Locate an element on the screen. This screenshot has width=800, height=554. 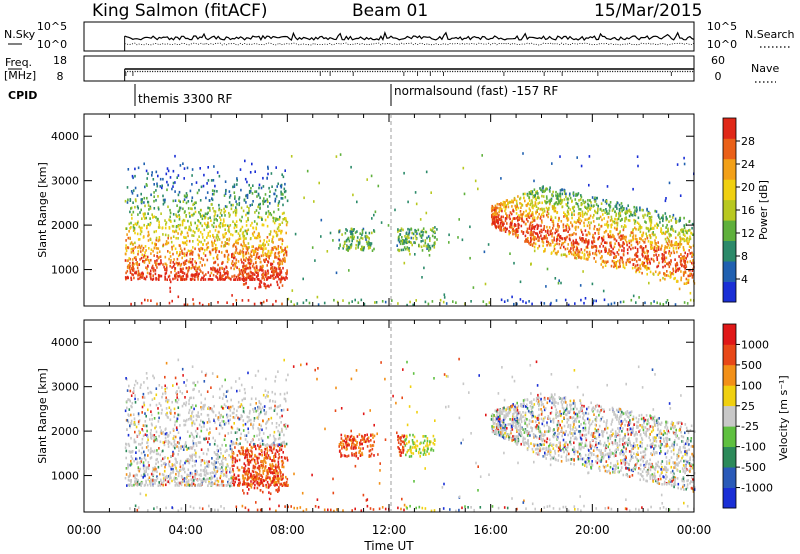
date-title: 15/Mar/2015 is located at coordinates (648, 11).